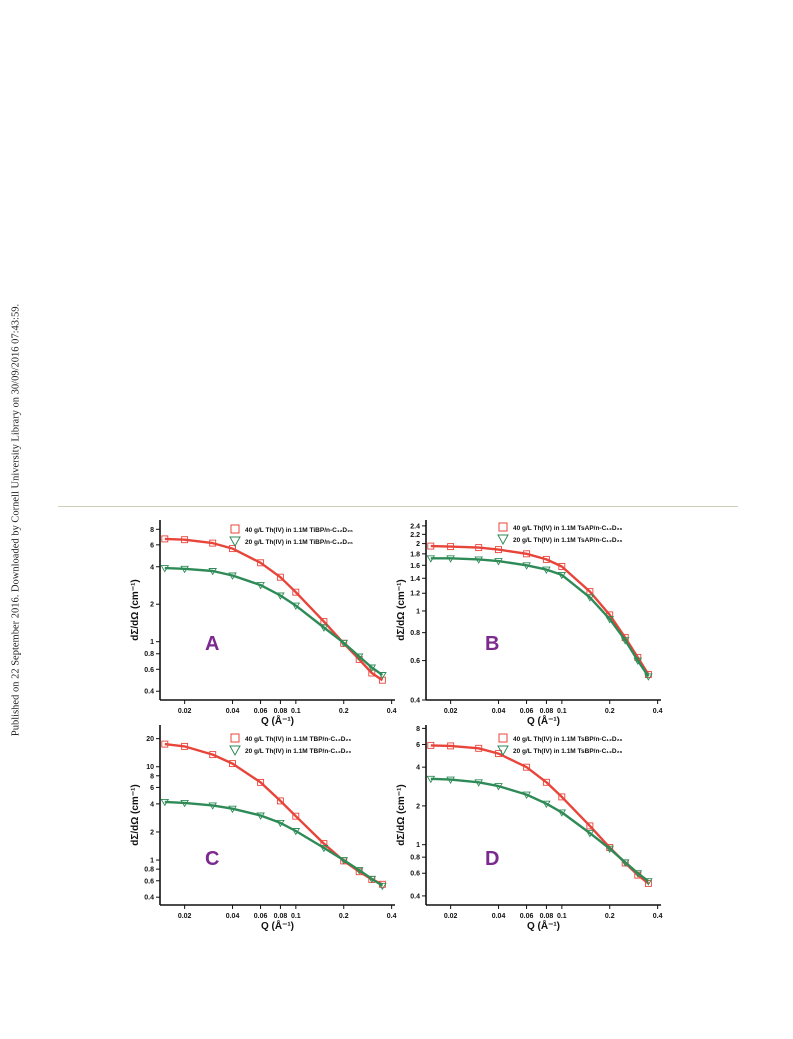 This screenshot has width=793, height=1039. Describe the element at coordinates (567, 540) in the screenshot. I see `legend-label: 20 g/L Th(IV) in 1.1M TsAP/n-C₁₂D₂₆` at that location.